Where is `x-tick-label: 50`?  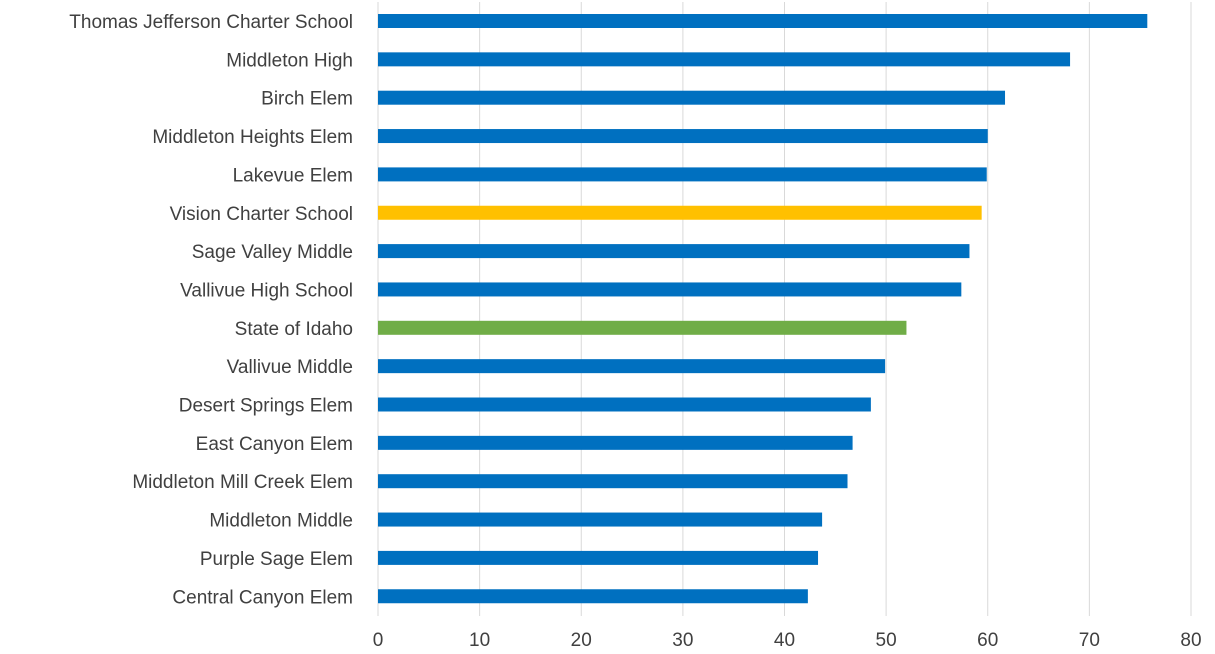
x-tick-label: 50 is located at coordinates (886, 640).